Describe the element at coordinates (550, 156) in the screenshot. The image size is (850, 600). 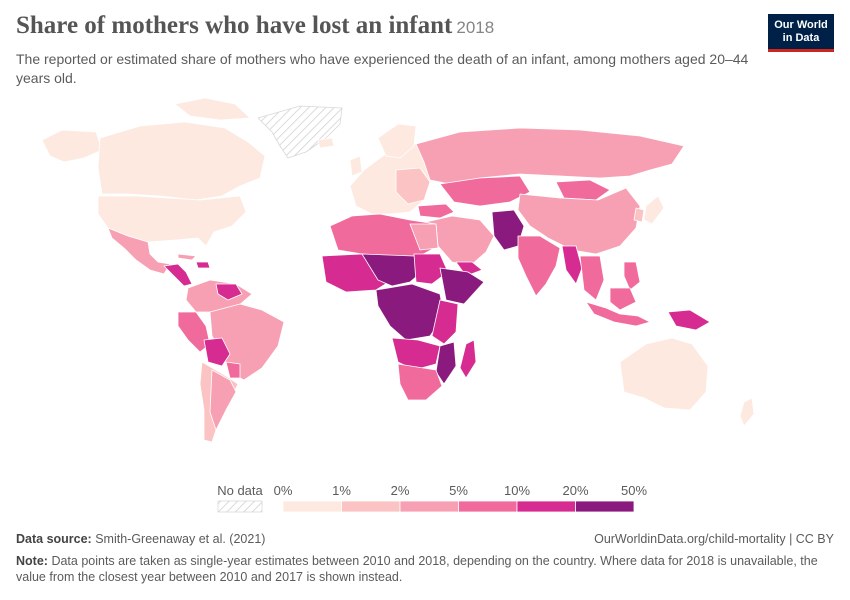
I see `region-russia` at that location.